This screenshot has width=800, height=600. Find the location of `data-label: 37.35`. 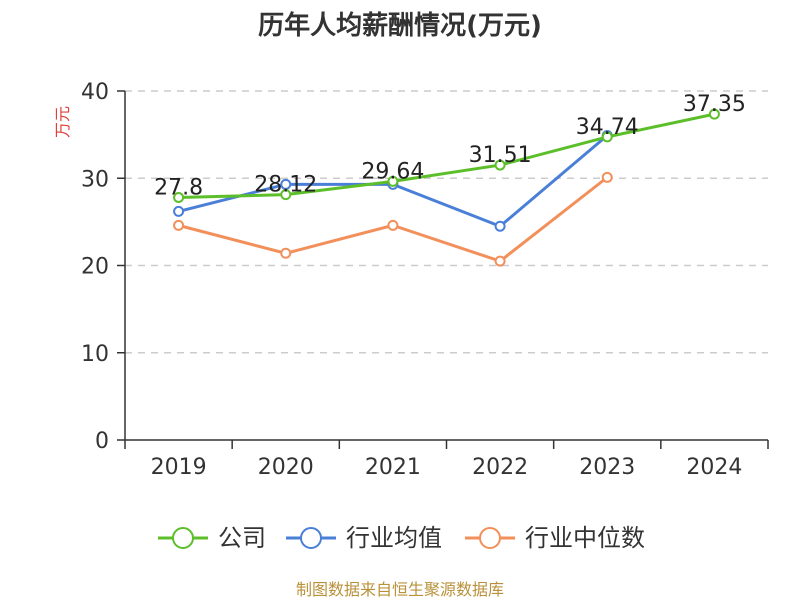

data-label: 37.35 is located at coordinates (714, 104).